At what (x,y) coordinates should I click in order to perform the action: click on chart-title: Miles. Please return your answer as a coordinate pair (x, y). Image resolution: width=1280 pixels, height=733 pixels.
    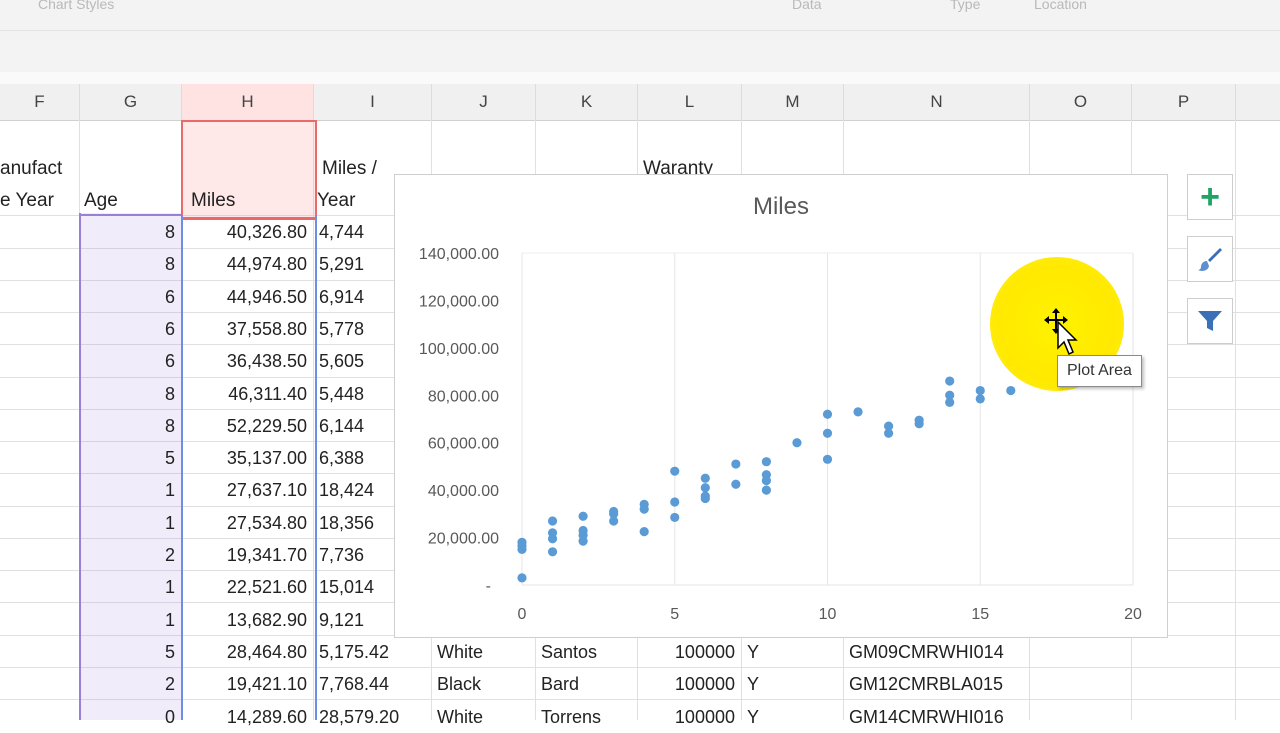
    Looking at the image, I should click on (780, 206).